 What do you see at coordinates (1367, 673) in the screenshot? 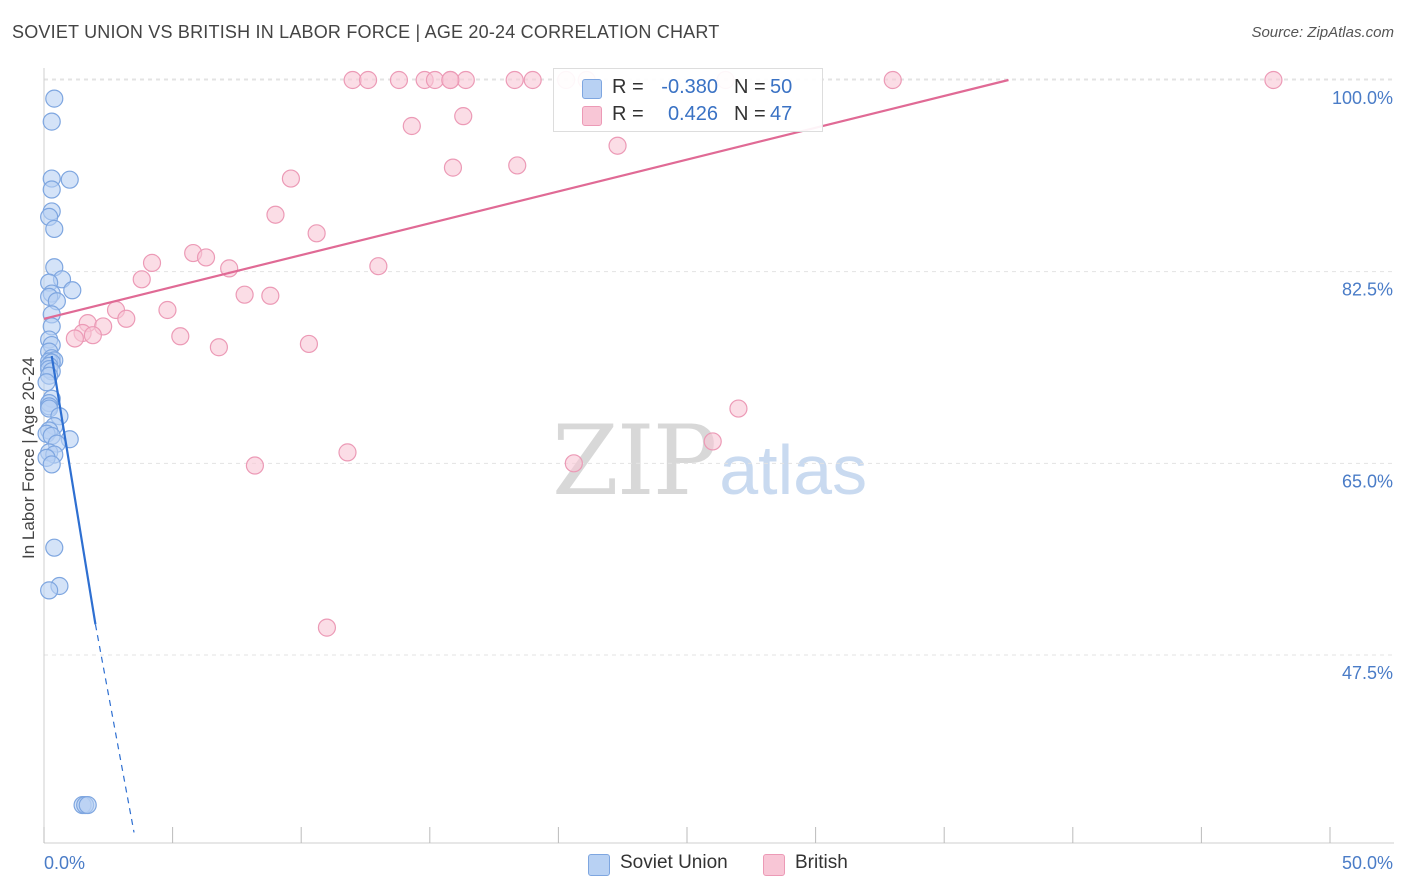
I see `y-tick-label: 47.5%` at bounding box center [1367, 673].